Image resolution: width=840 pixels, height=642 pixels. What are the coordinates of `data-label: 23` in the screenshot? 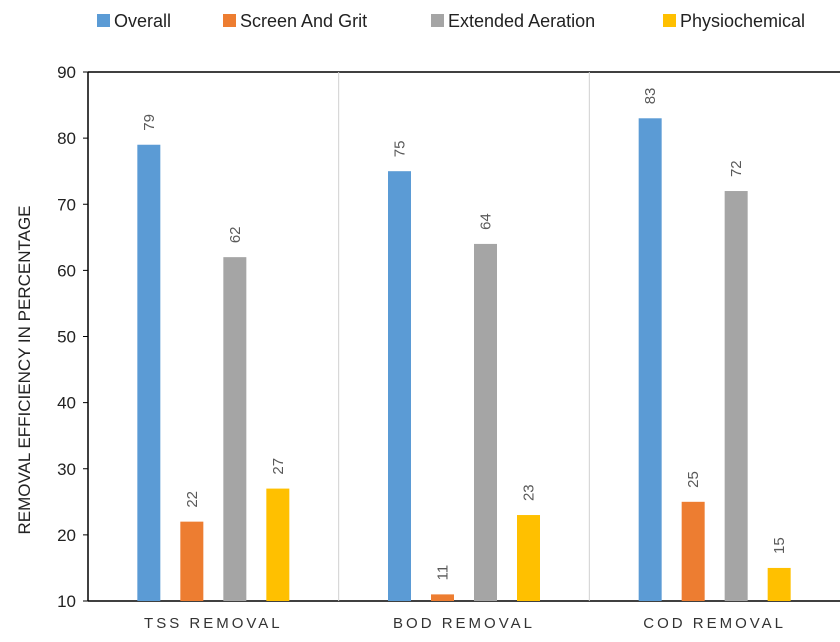 It's located at (529, 492).